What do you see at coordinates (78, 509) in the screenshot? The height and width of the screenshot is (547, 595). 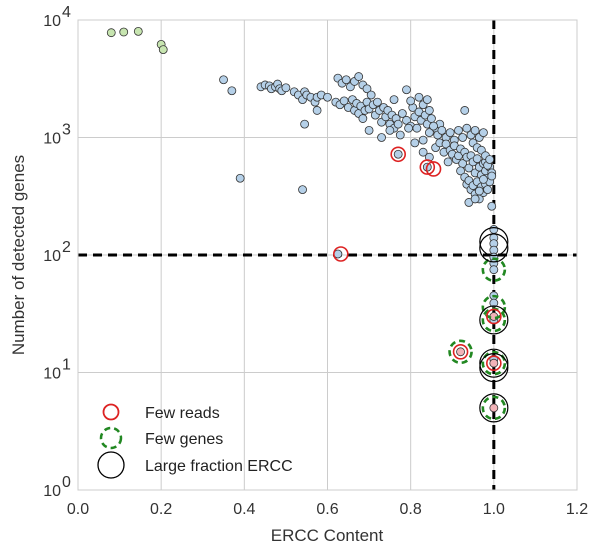 I see `x-tick-label: 0.0` at bounding box center [78, 509].